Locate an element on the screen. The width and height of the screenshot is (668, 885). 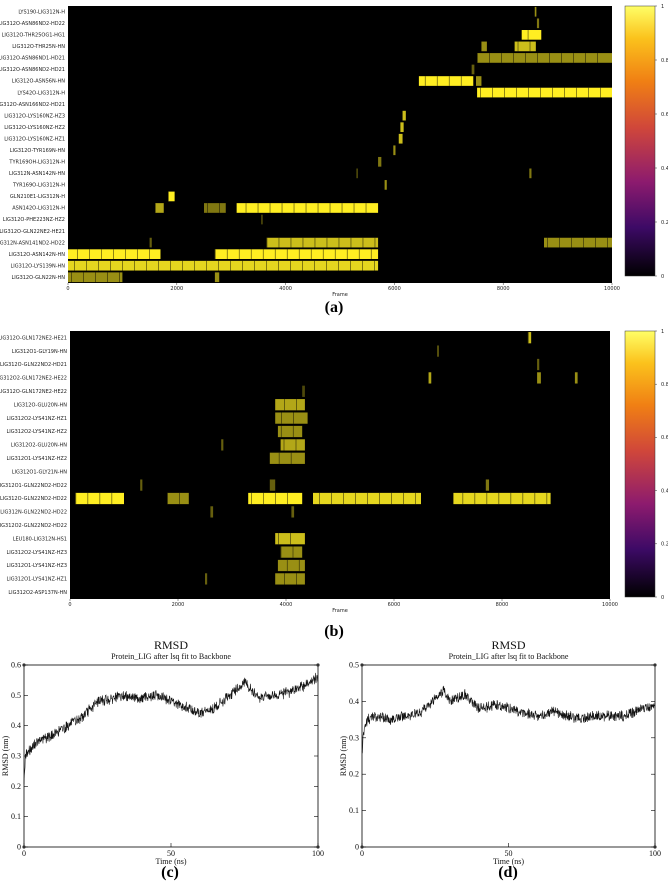
chart-subtitle: Protein_LIG after lsq fit to Backbone is located at coordinates (509, 656).